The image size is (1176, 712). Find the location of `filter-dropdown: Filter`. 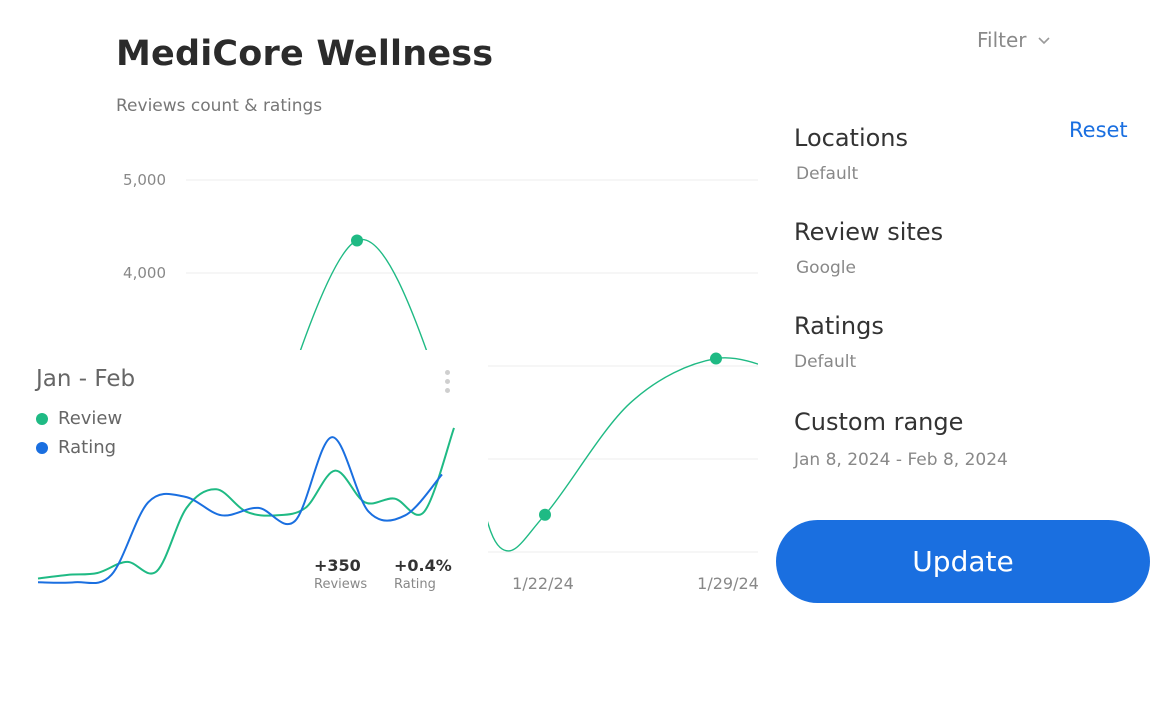

filter-dropdown: Filter is located at coordinates (1014, 40).